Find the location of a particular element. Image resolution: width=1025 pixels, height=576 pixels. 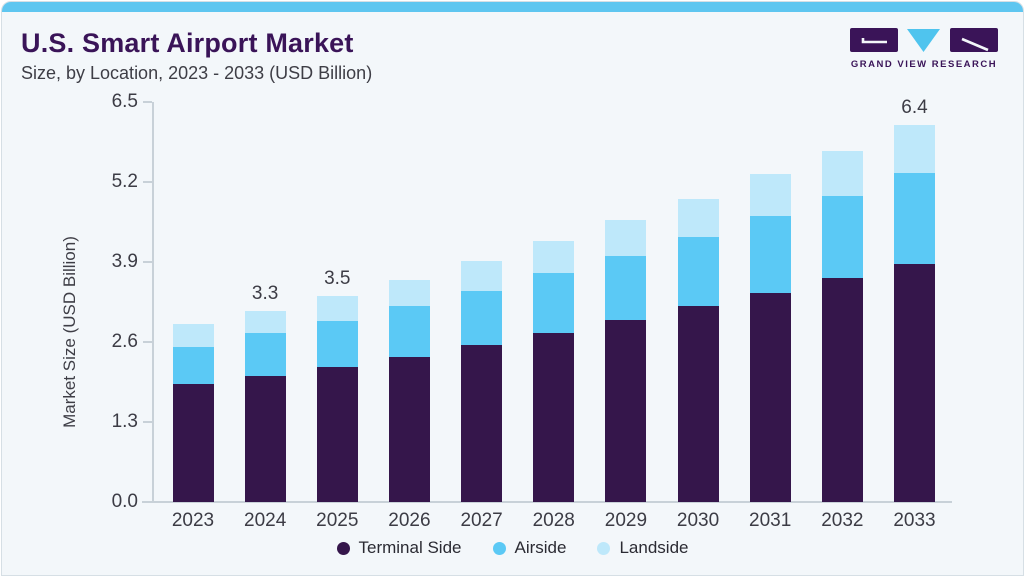

gvr-logo-text: GRAND VIEW RESEARCH is located at coordinates (924, 64).